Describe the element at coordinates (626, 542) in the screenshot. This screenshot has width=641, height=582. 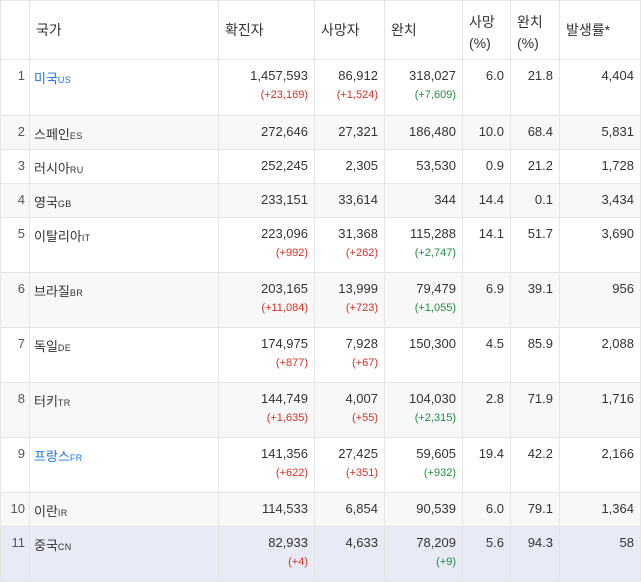
I see `incidence-value: 58` at that location.